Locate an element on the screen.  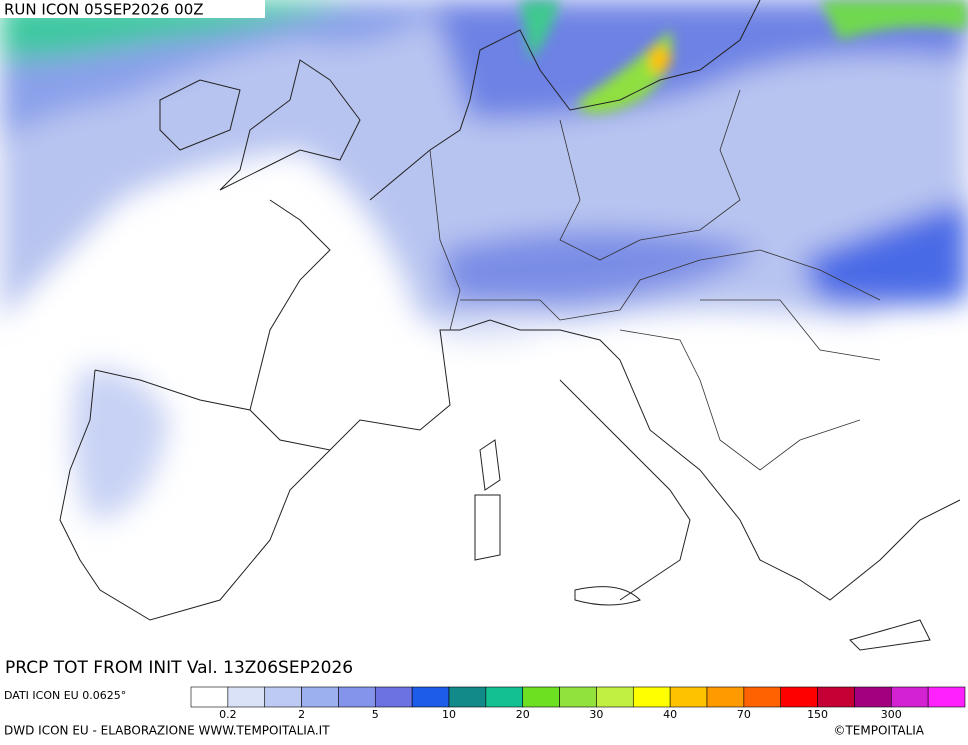
colorbar-label: 10 is located at coordinates (449, 714).